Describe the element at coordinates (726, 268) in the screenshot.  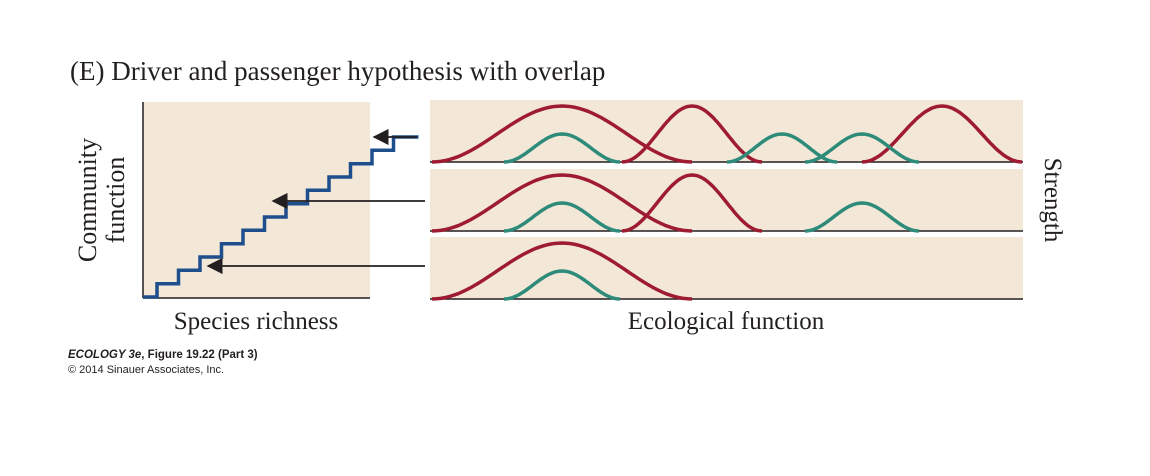
I see `row-3-background` at that location.